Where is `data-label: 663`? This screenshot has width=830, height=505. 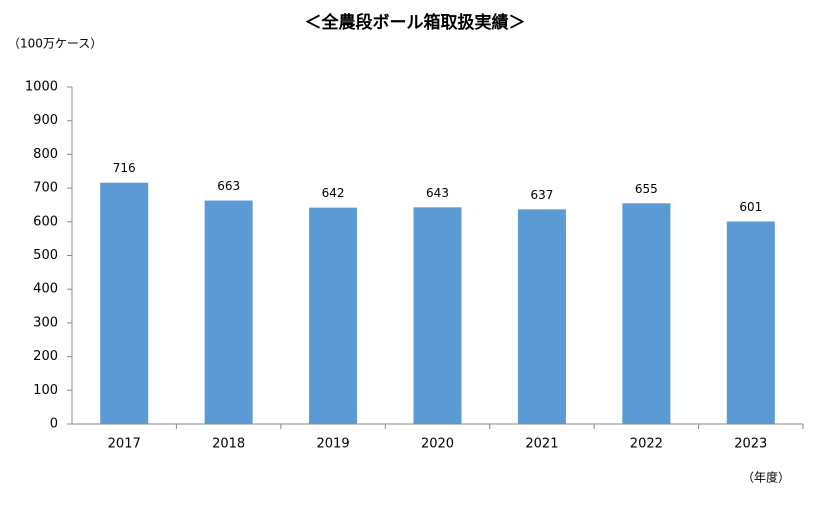
data-label: 663 is located at coordinates (228, 186).